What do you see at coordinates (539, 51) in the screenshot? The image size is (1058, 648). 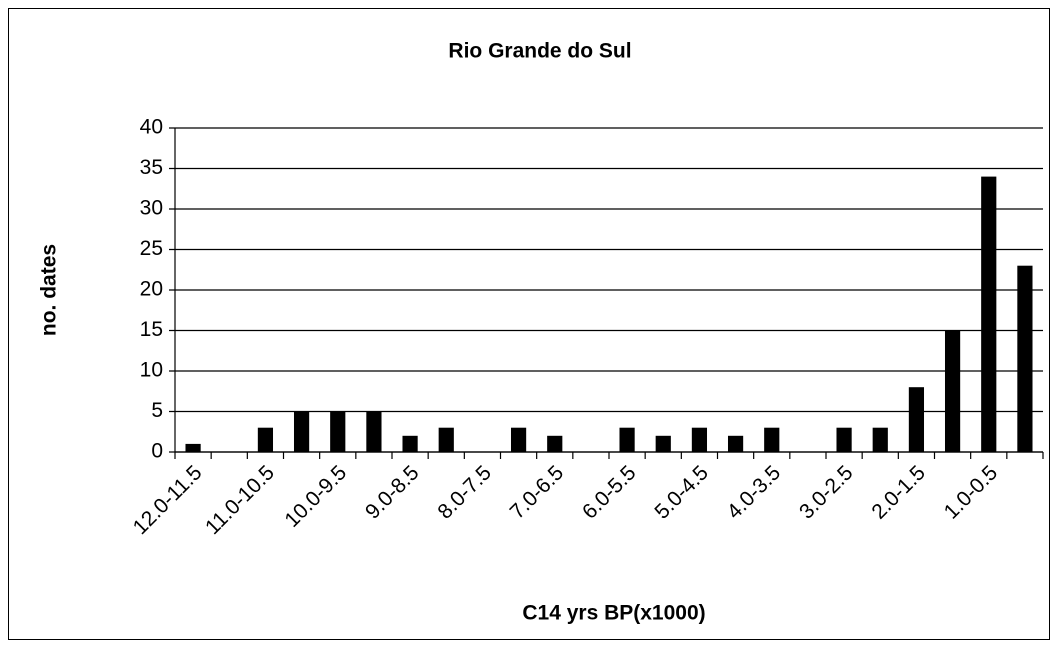 I see `chart-title: Rio Grande do Sul` at bounding box center [539, 51].